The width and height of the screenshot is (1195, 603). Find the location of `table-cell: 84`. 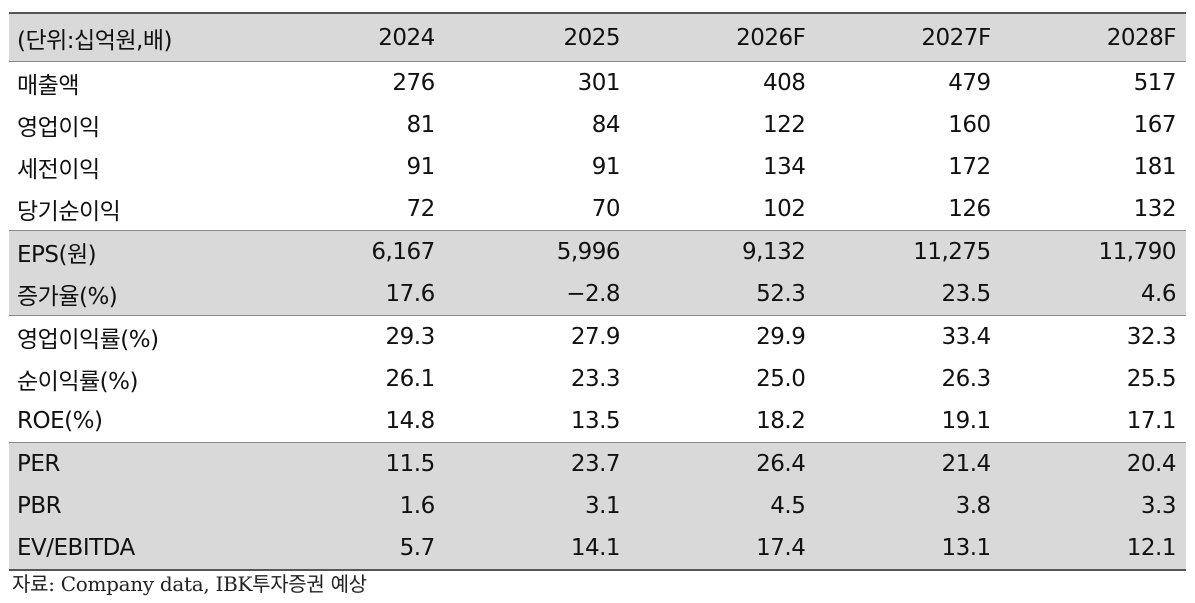

table-cell: 84 is located at coordinates (606, 125).